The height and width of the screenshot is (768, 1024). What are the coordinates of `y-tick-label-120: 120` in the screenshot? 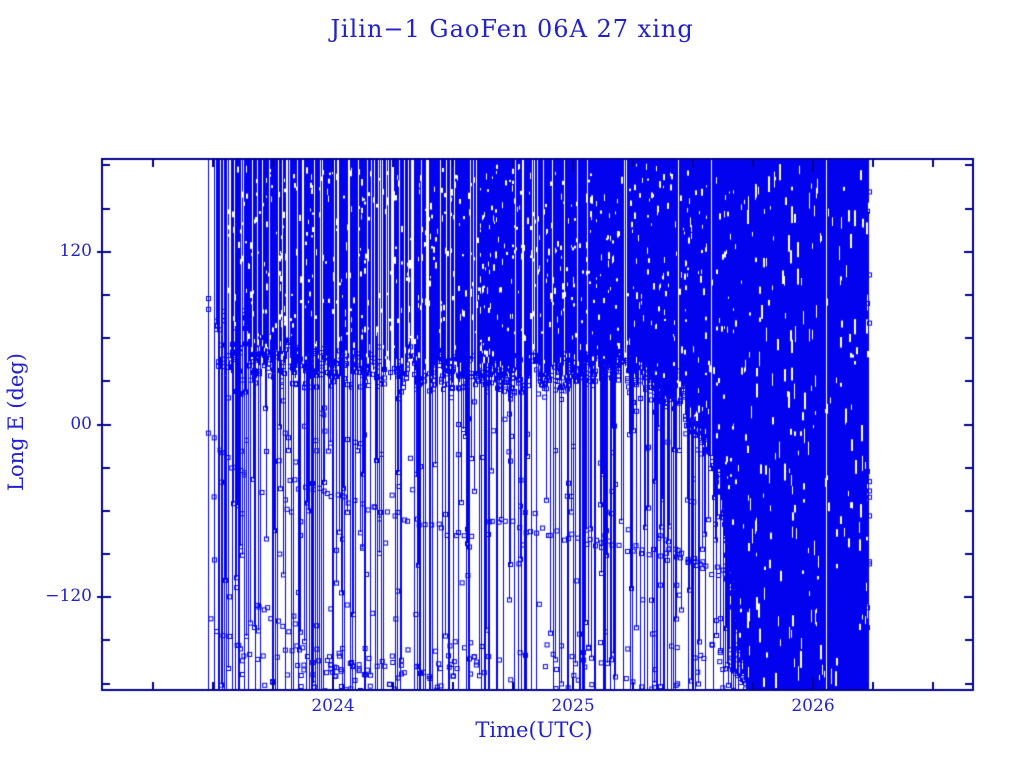 It's located at (75, 250).